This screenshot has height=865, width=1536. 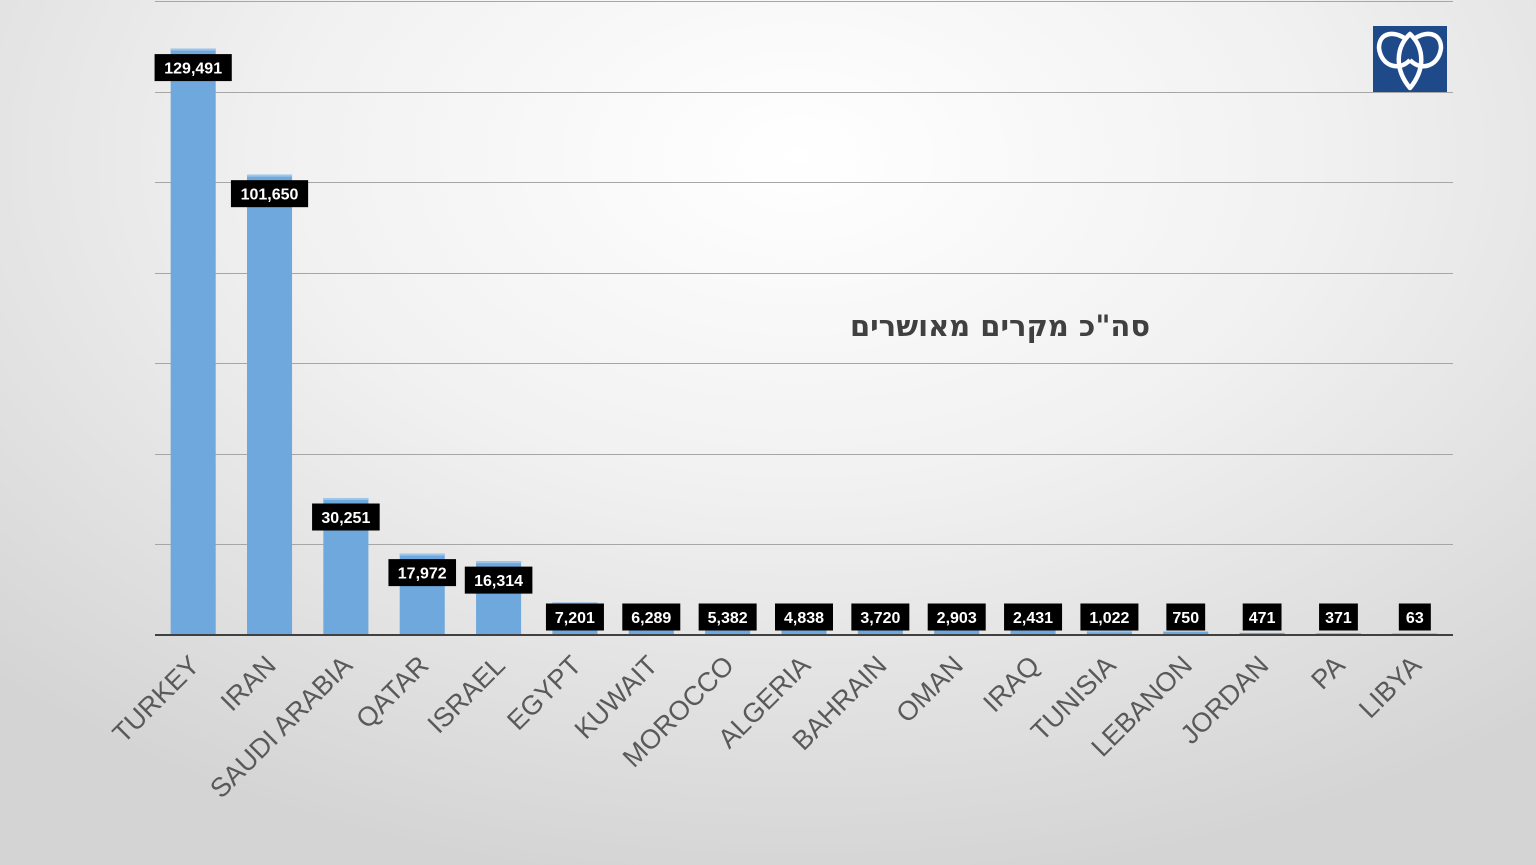 I want to click on data-label-text: 471, so click(x=1262, y=618).